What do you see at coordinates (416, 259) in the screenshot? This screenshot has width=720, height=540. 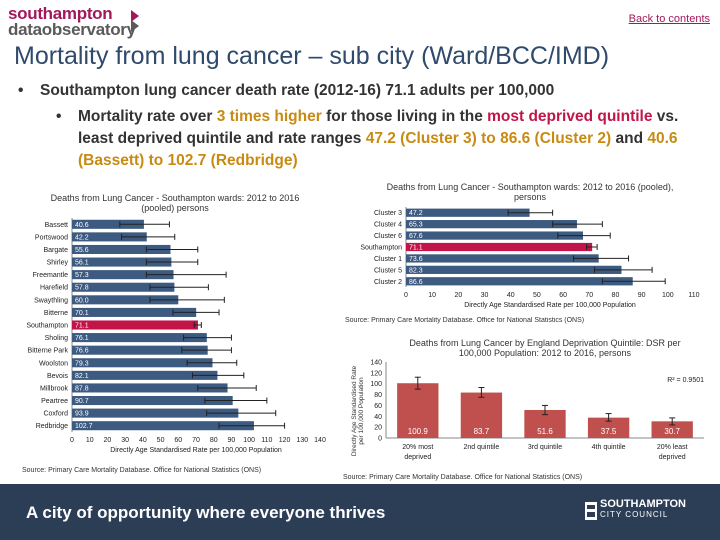 I see `data-label: 73.6` at bounding box center [416, 259].